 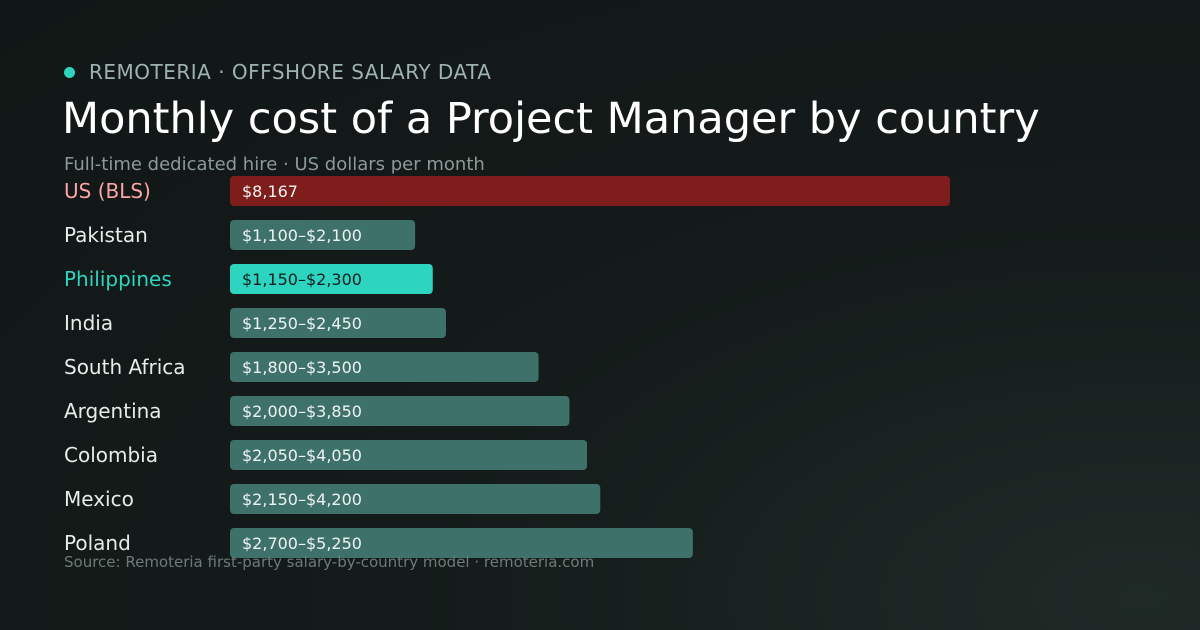 I want to click on bar-row: US (BLS) $8,167, so click(x=507, y=191).